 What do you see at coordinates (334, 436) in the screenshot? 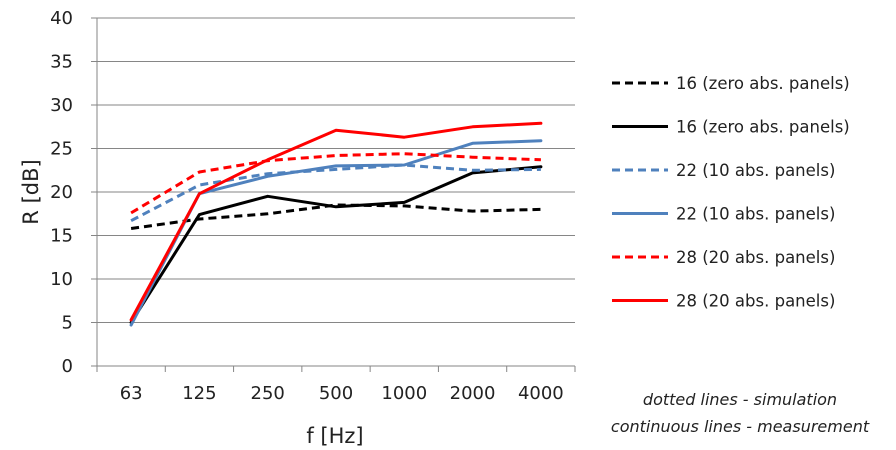
I see `x-axis-title: f [Hz]` at bounding box center [334, 436].